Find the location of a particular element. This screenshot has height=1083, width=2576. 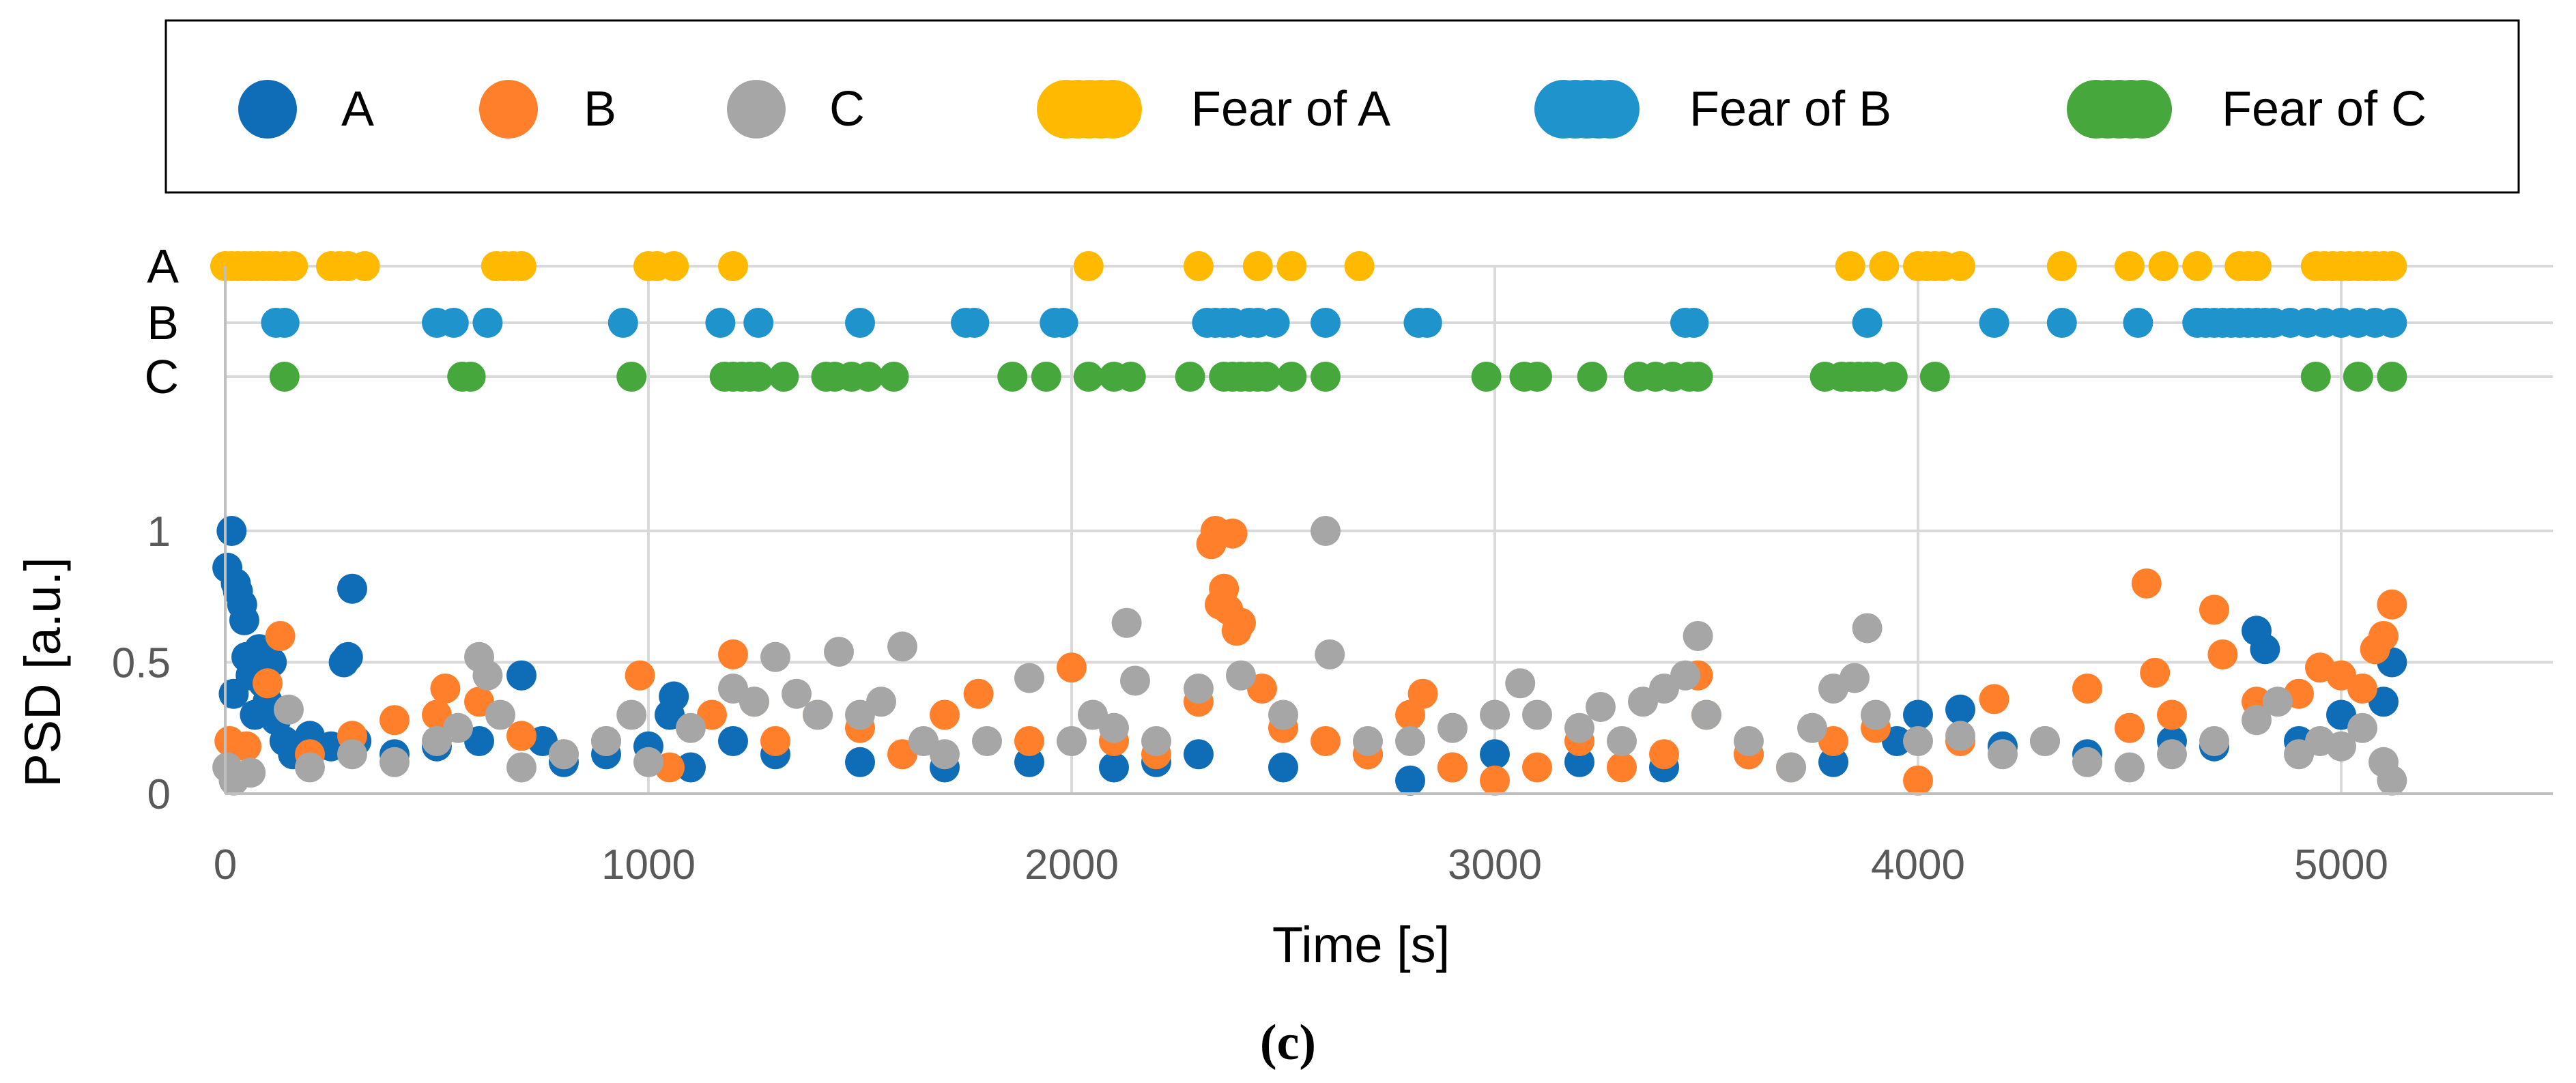

fear-event-rows is located at coordinates (1308, 321).